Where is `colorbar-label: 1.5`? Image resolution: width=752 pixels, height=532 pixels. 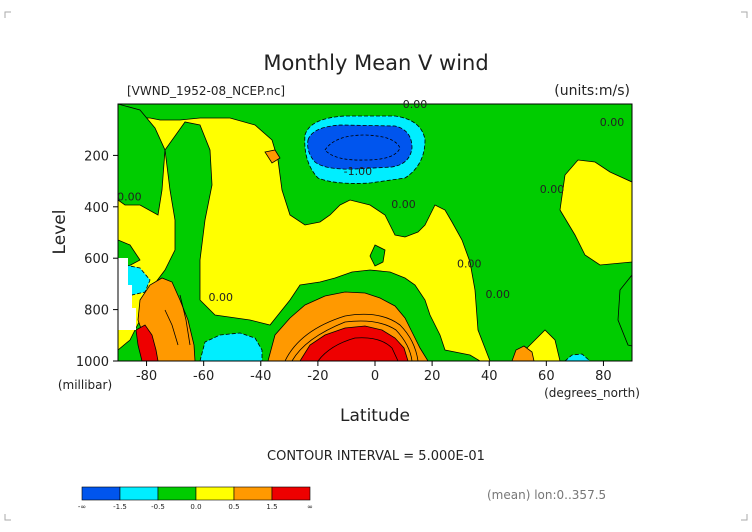 colorbar-label: 1.5 is located at coordinates (271, 507).